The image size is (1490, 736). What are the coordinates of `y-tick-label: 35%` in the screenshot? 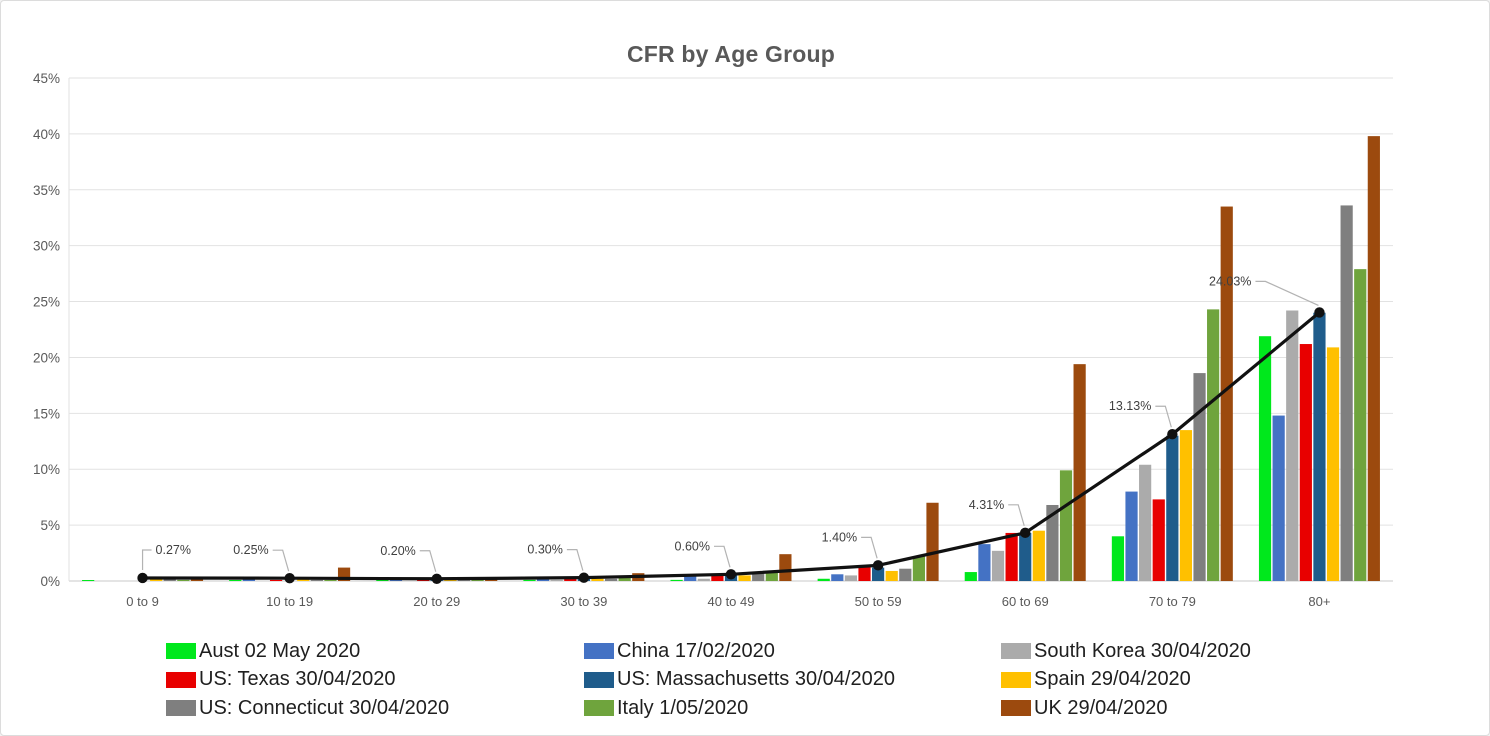 It's located at (46, 190).